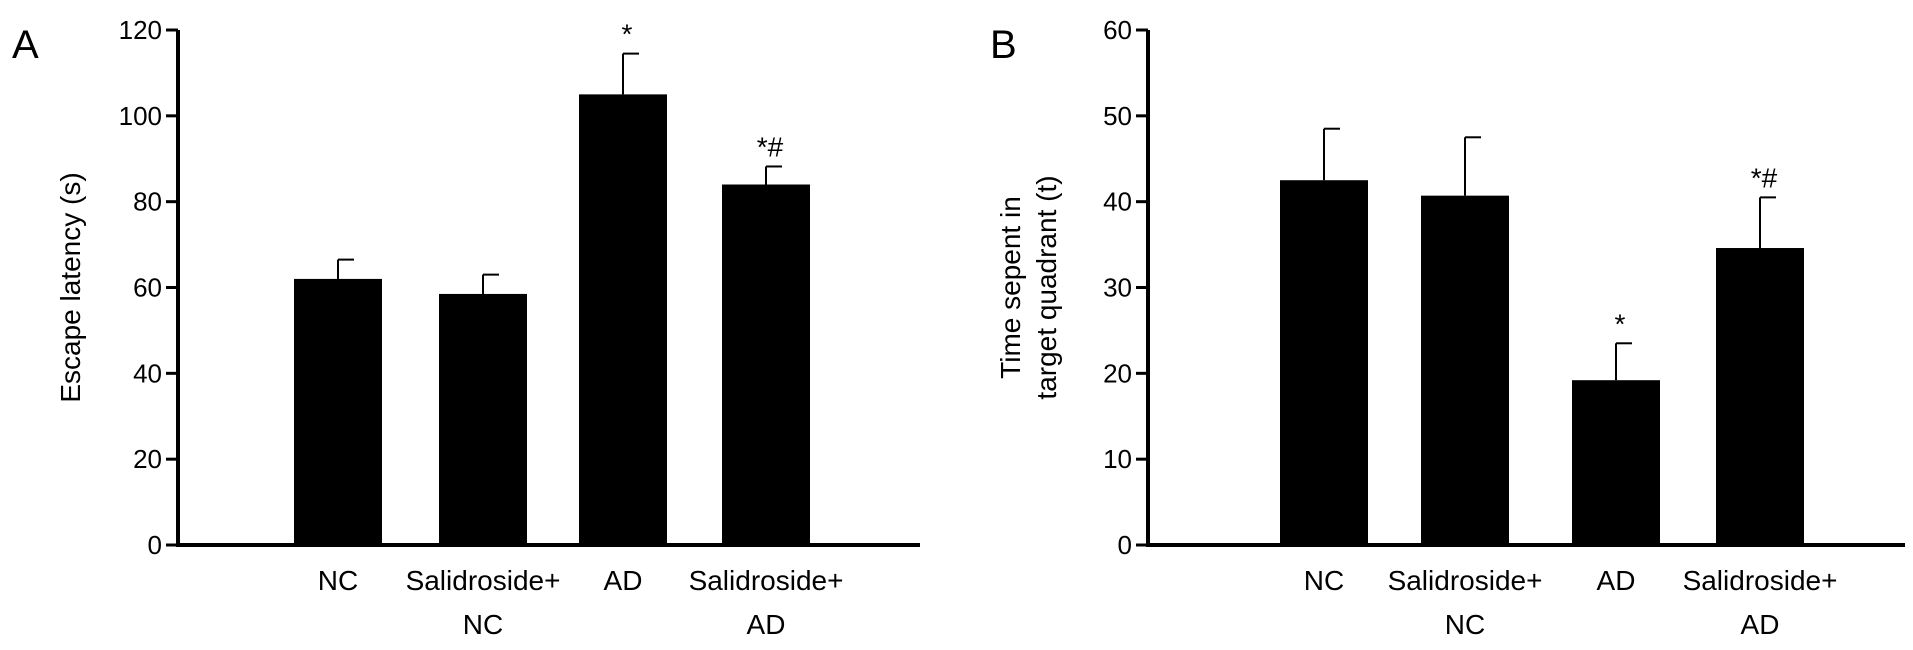  I want to click on y-tick-label: 30, so click(1117, 288).